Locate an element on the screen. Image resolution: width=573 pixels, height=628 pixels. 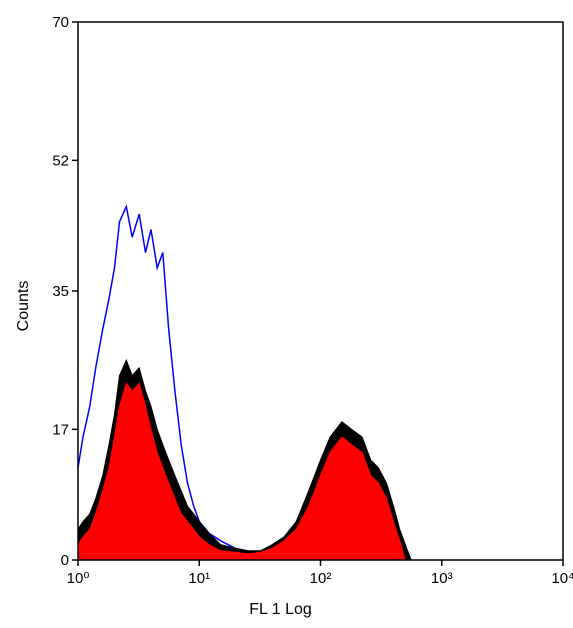
y-tick-label: 0 is located at coordinates (65, 560).